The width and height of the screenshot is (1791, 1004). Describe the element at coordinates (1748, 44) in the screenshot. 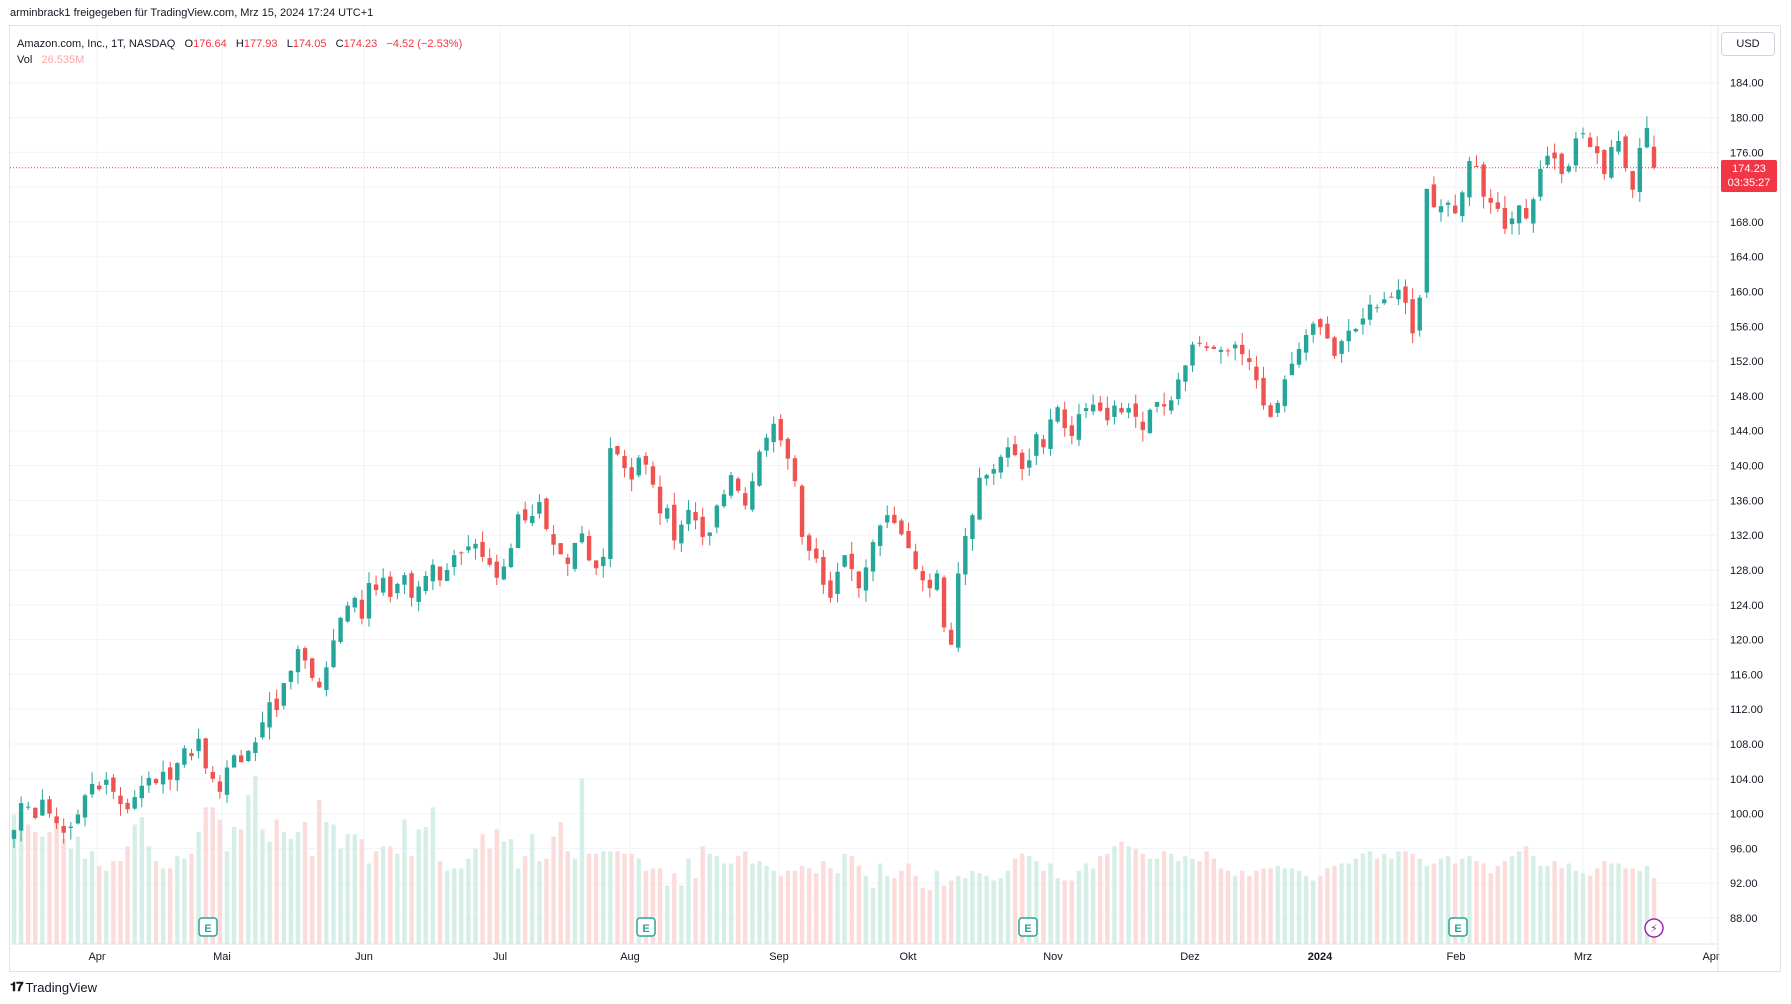

I see `currency-button: USD` at that location.